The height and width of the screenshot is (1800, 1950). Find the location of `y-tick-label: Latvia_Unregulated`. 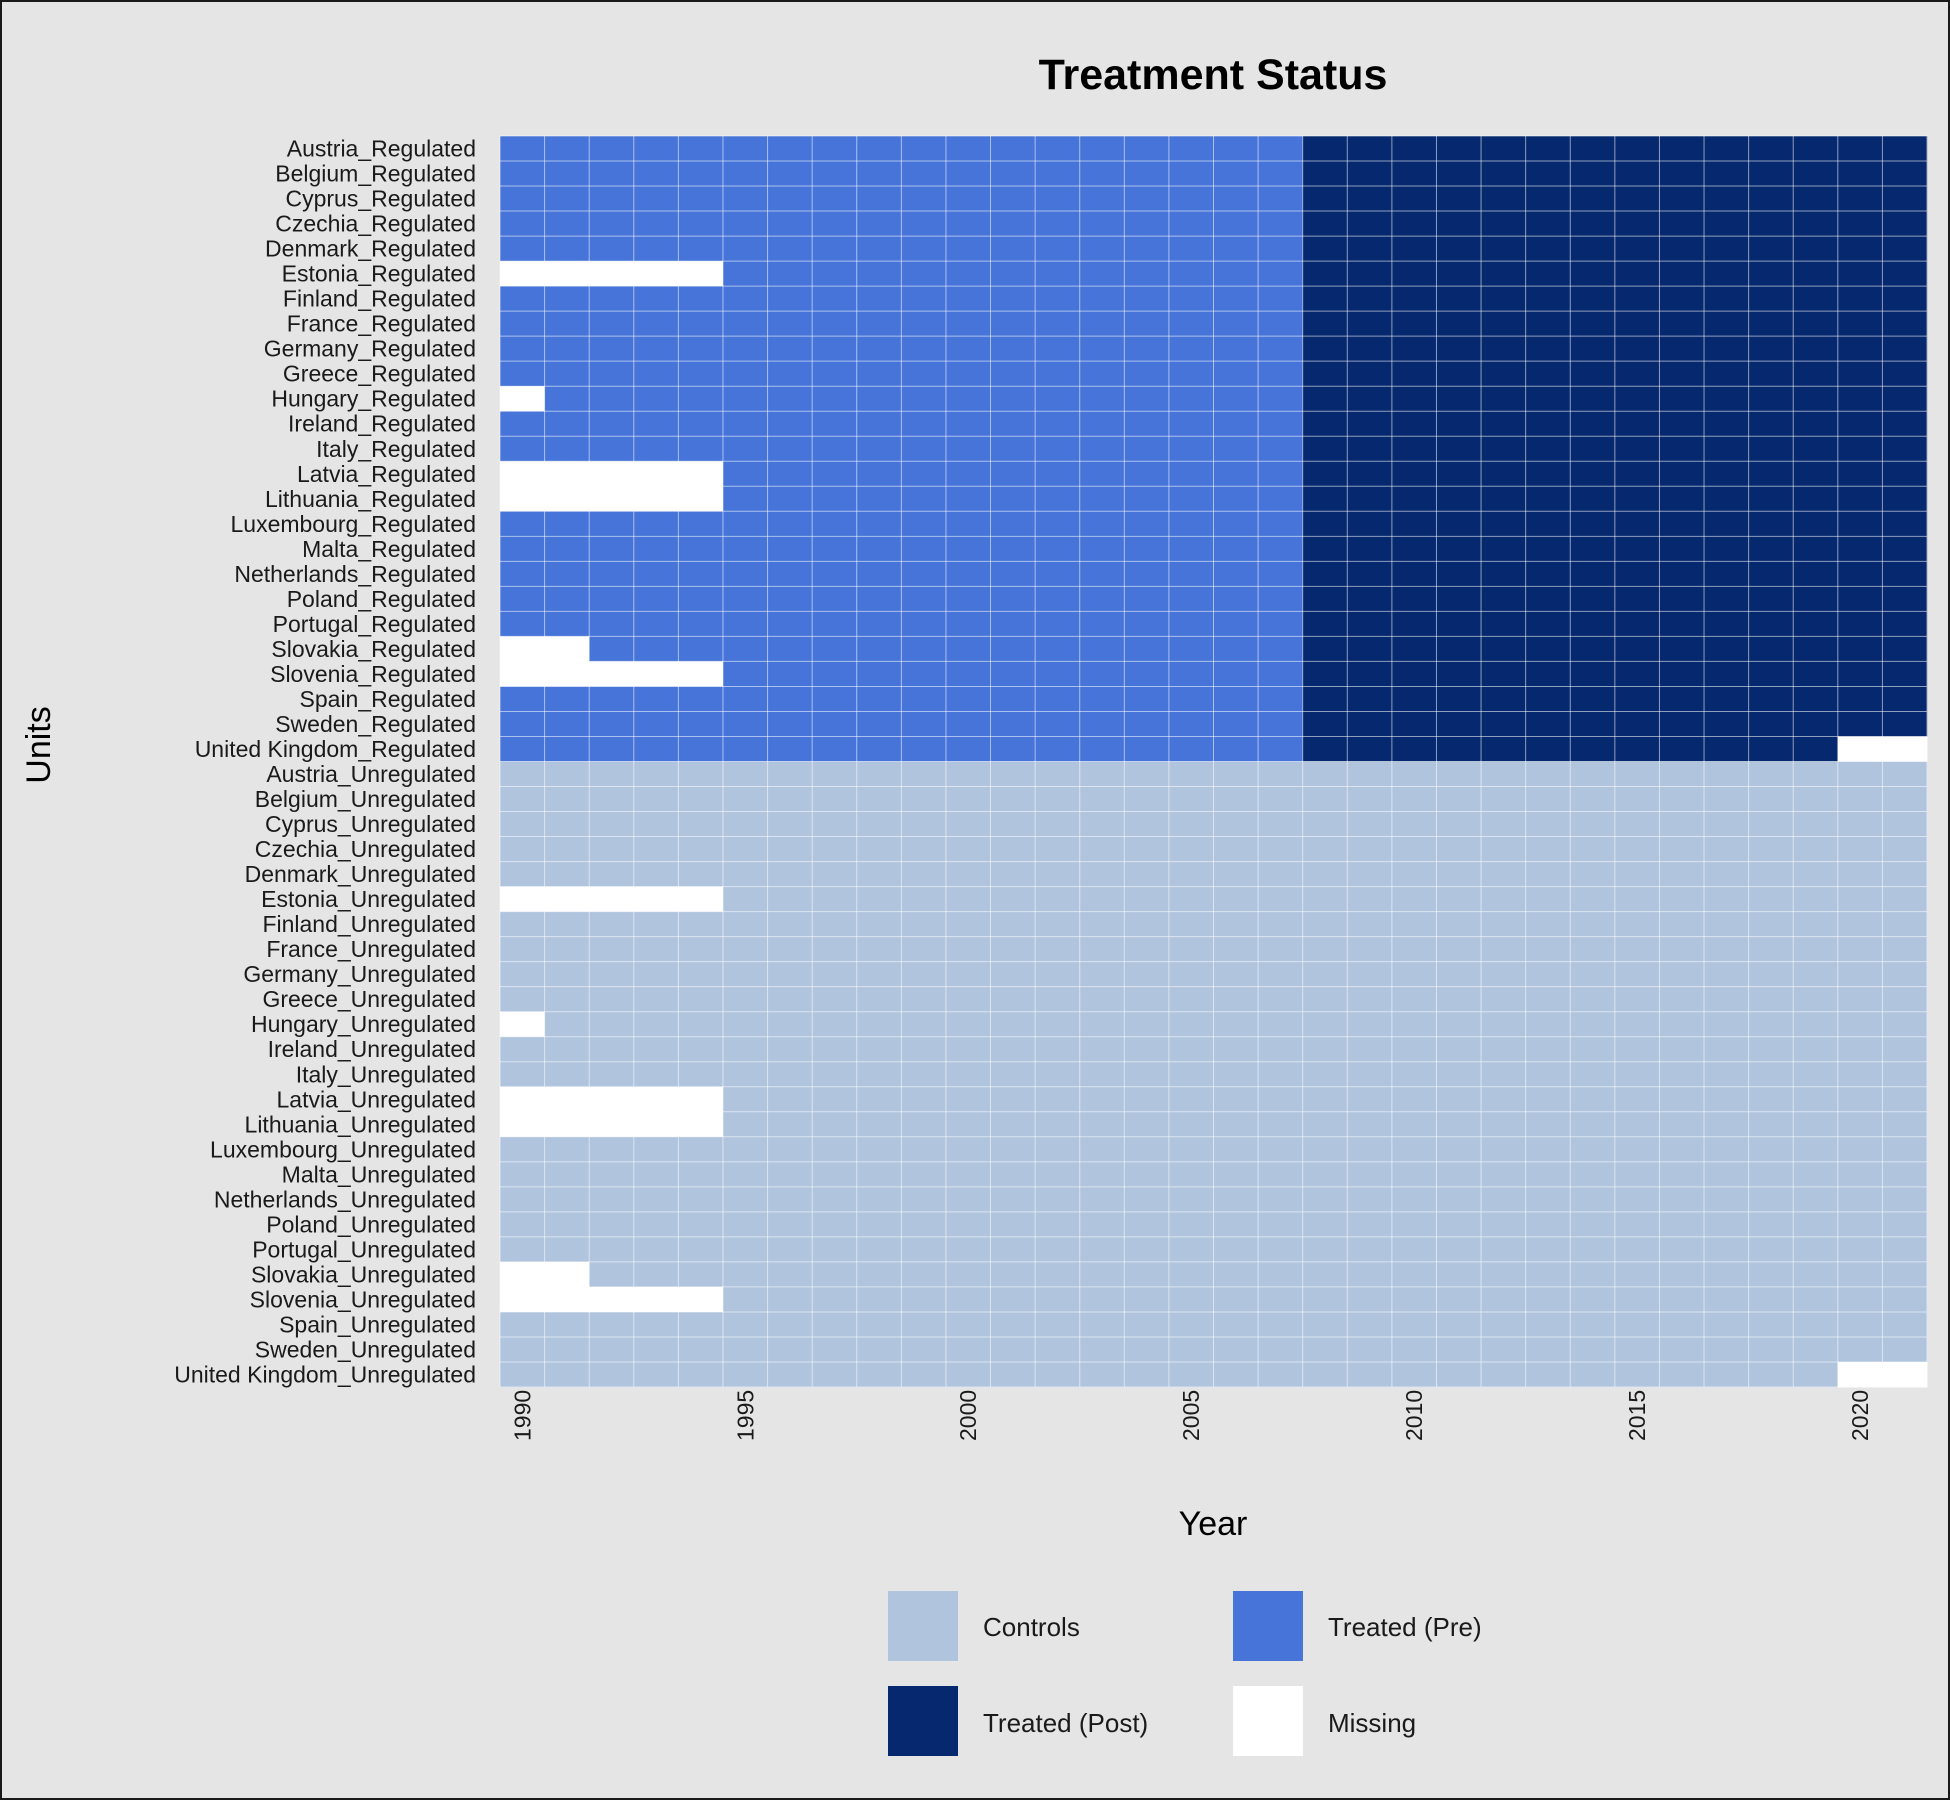

y-tick-label: Latvia_Unregulated is located at coordinates (376, 1099).